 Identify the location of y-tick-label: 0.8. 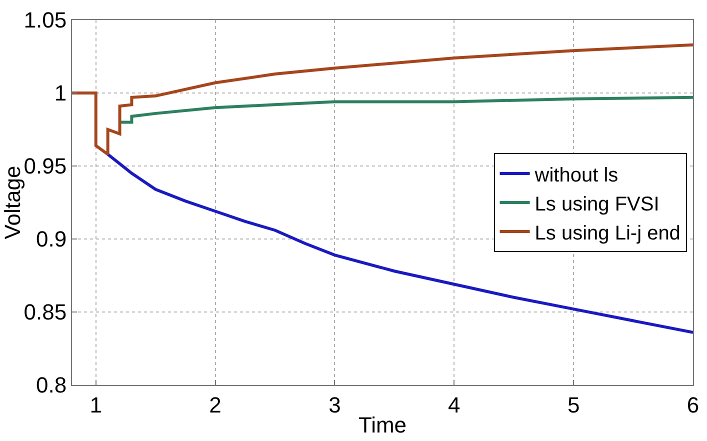
(51, 385).